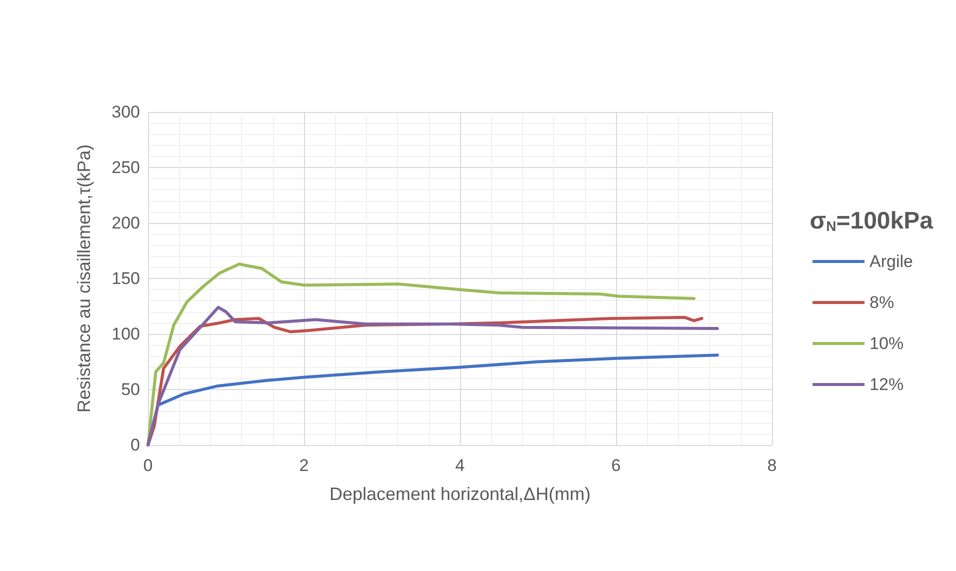  I want to click on x-axis-title: Deplacement horizontal,ΔH(mm), so click(460, 494).